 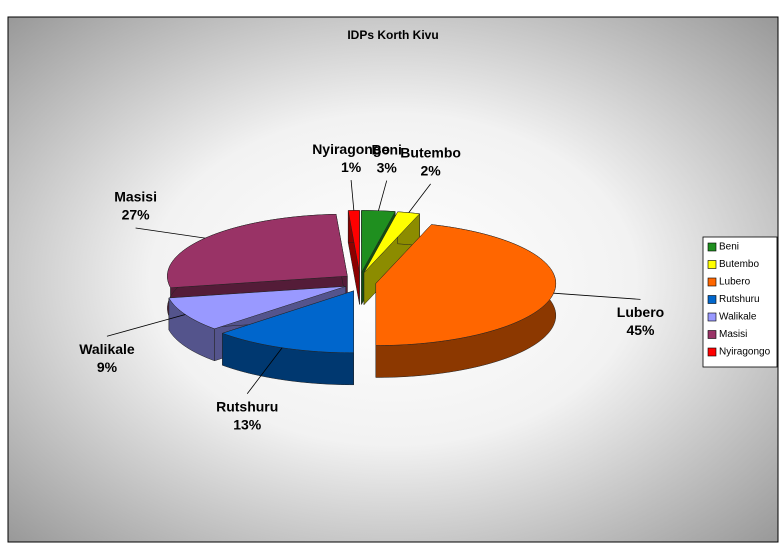 I want to click on data-label: 3%, so click(x=387, y=167).